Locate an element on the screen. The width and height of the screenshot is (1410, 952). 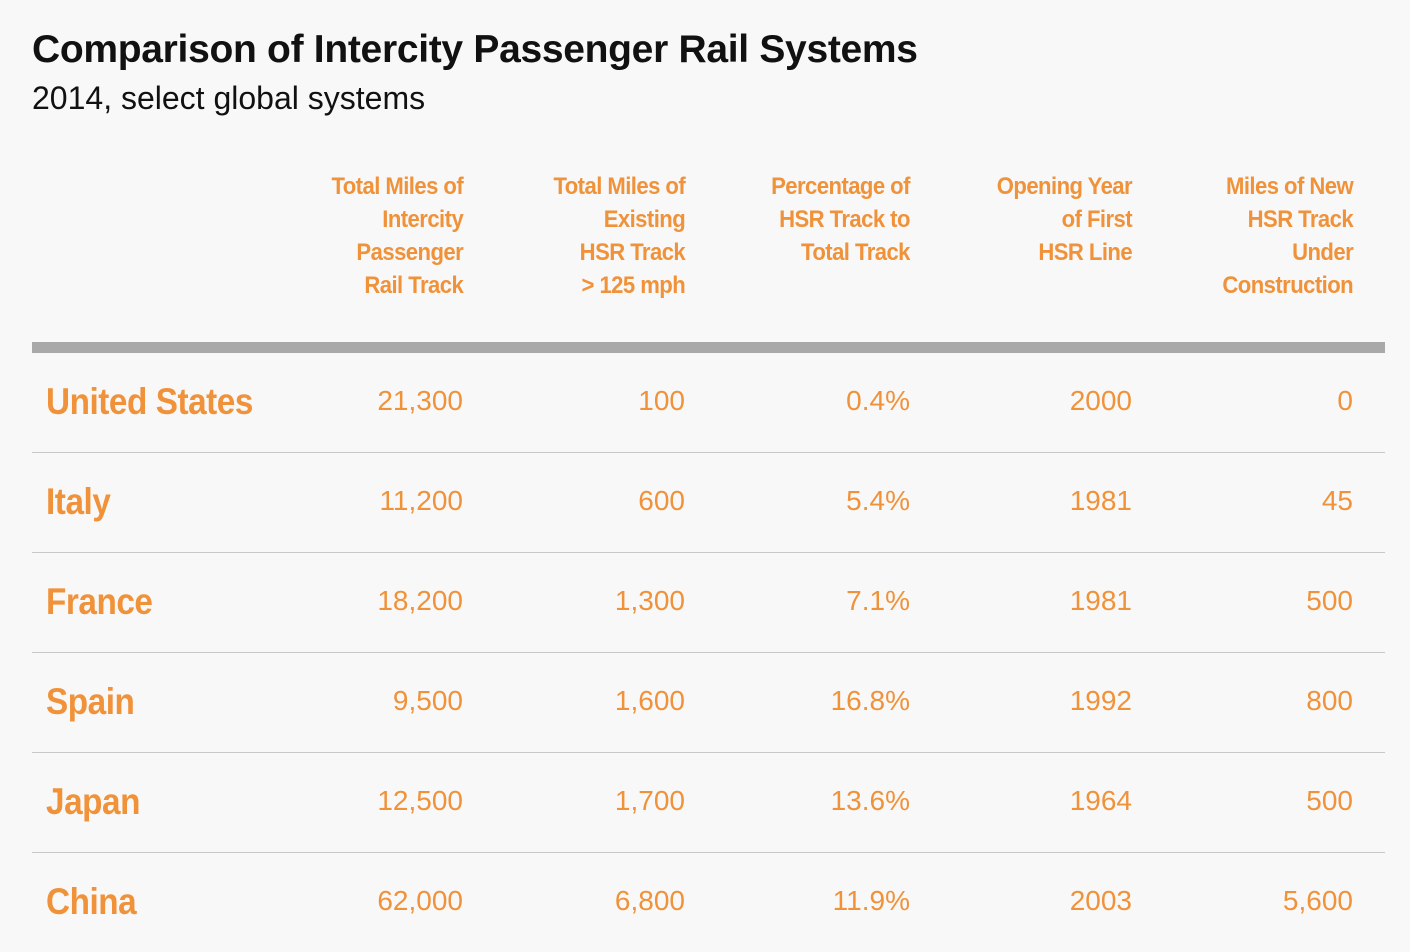
column-header-2: Total Miles of Existing HSR Track > 125 mph is located at coordinates (619, 236).